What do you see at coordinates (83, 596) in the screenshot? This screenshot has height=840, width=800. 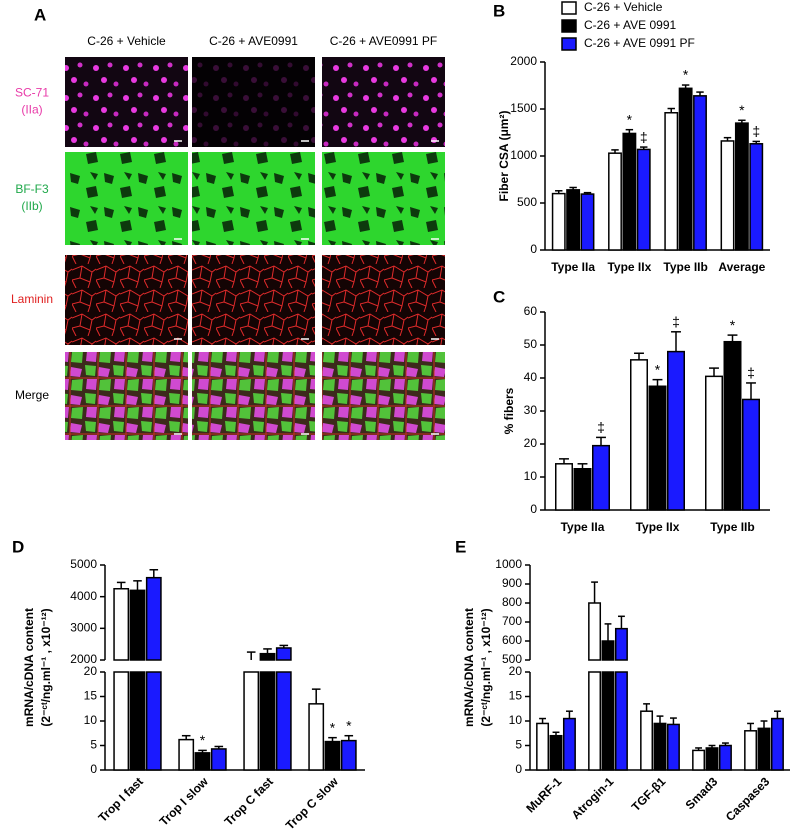 I see `y-tick-label: 4000` at bounding box center [83, 596].